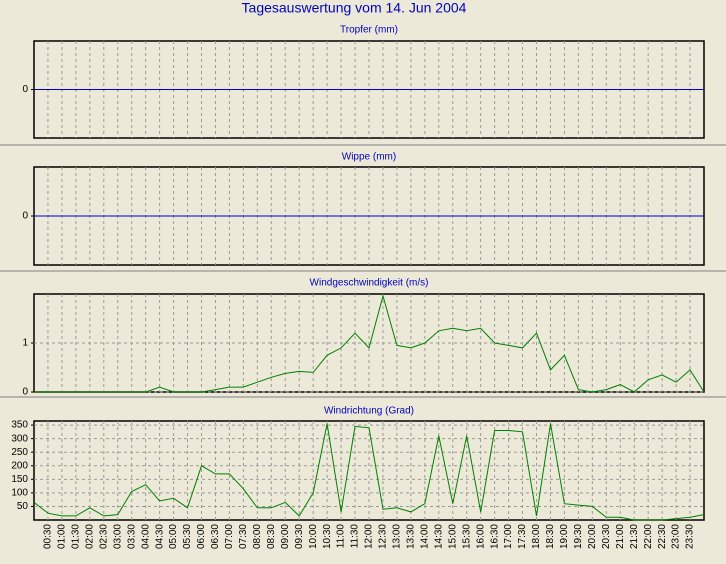 The image size is (726, 564). What do you see at coordinates (522, 536) in the screenshot?
I see `x-tick-label: 17:30` at bounding box center [522, 536].